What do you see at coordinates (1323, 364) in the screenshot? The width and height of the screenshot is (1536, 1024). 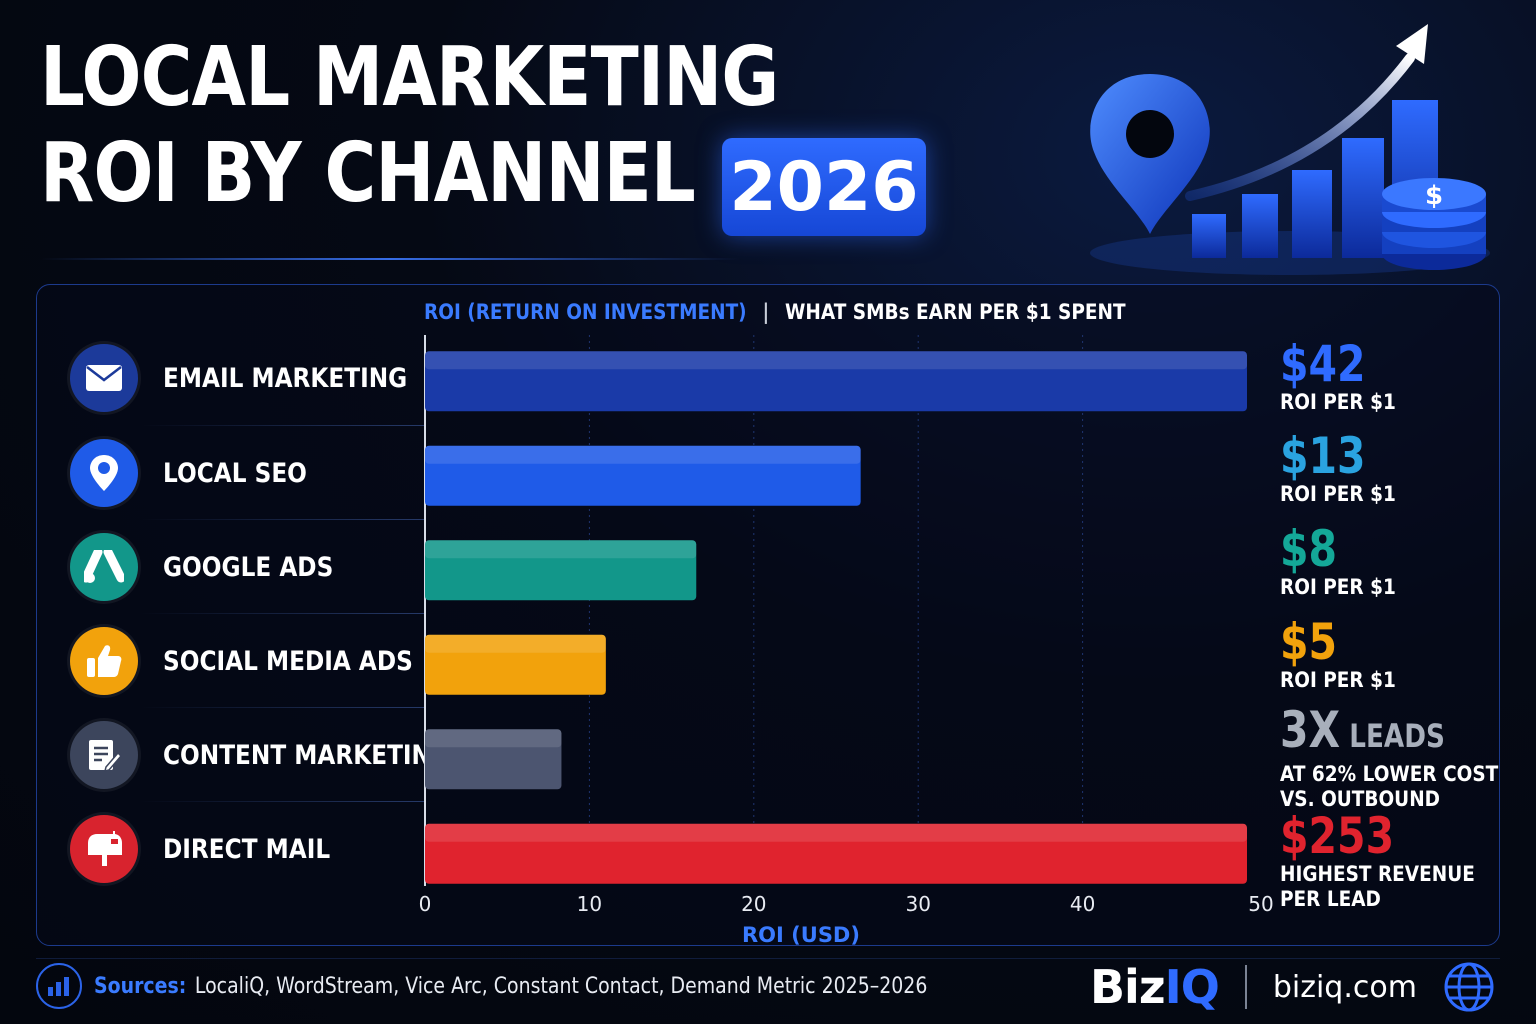 I see `value-figure: $42` at bounding box center [1323, 364].